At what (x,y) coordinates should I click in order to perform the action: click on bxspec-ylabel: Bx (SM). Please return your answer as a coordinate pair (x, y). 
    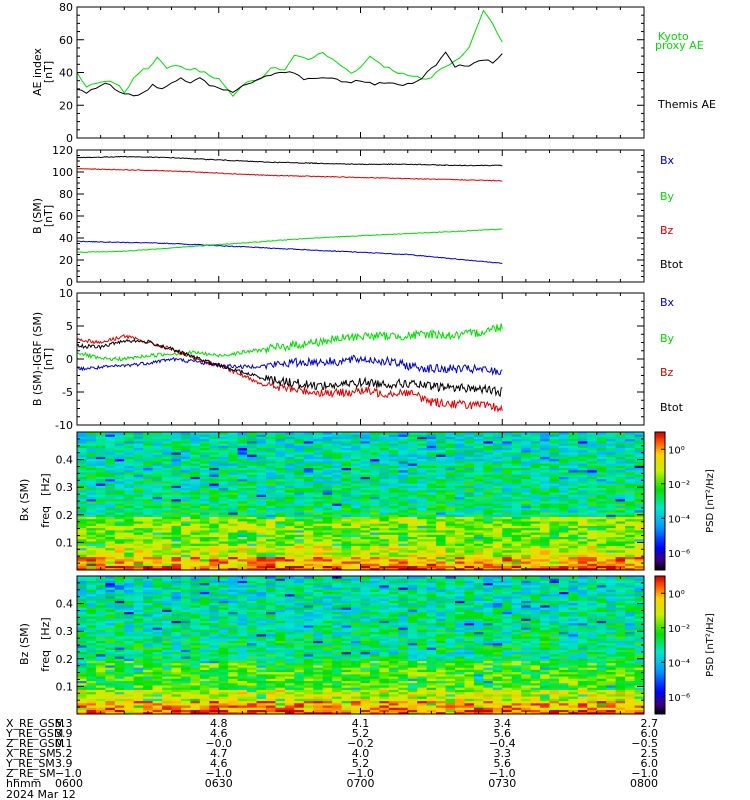
    Looking at the image, I should click on (24, 500).